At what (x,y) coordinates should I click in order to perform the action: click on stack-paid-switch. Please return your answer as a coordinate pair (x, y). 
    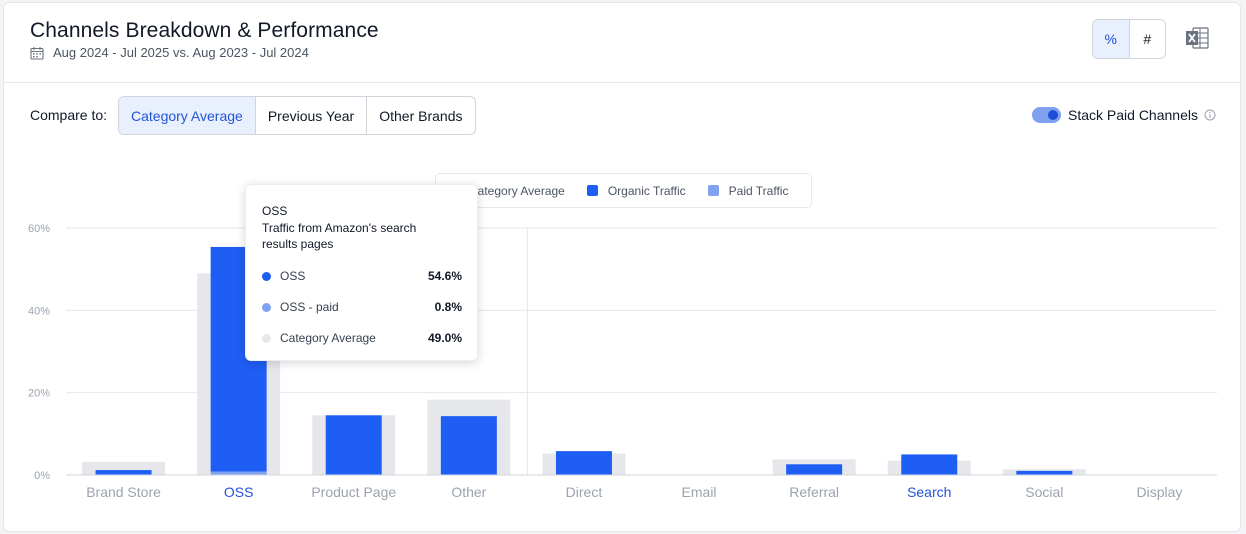
    Looking at the image, I should click on (1046, 115).